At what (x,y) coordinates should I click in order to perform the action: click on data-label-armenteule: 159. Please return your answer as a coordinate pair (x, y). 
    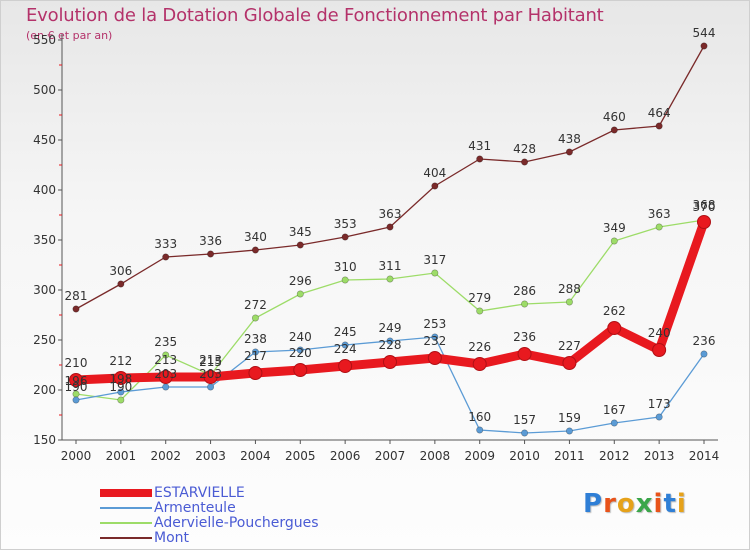
    Looking at the image, I should click on (569, 418).